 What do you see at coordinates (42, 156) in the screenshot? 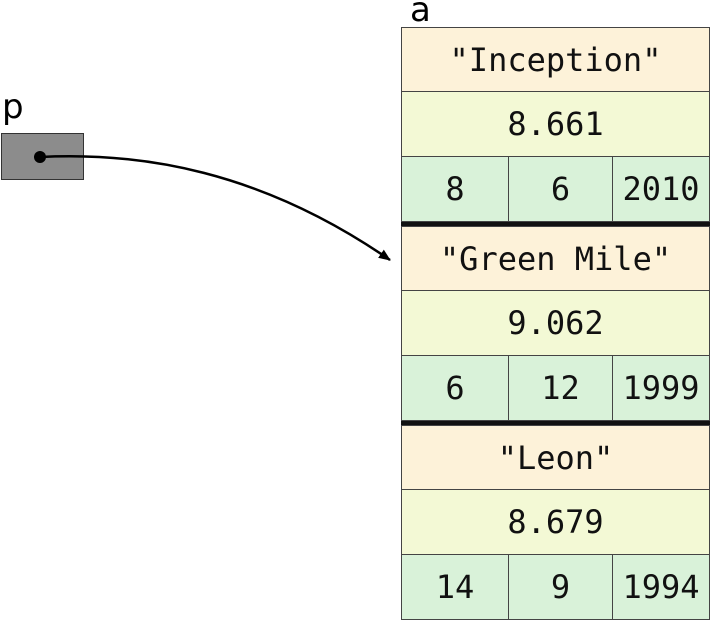
I see `pointer-box` at bounding box center [42, 156].